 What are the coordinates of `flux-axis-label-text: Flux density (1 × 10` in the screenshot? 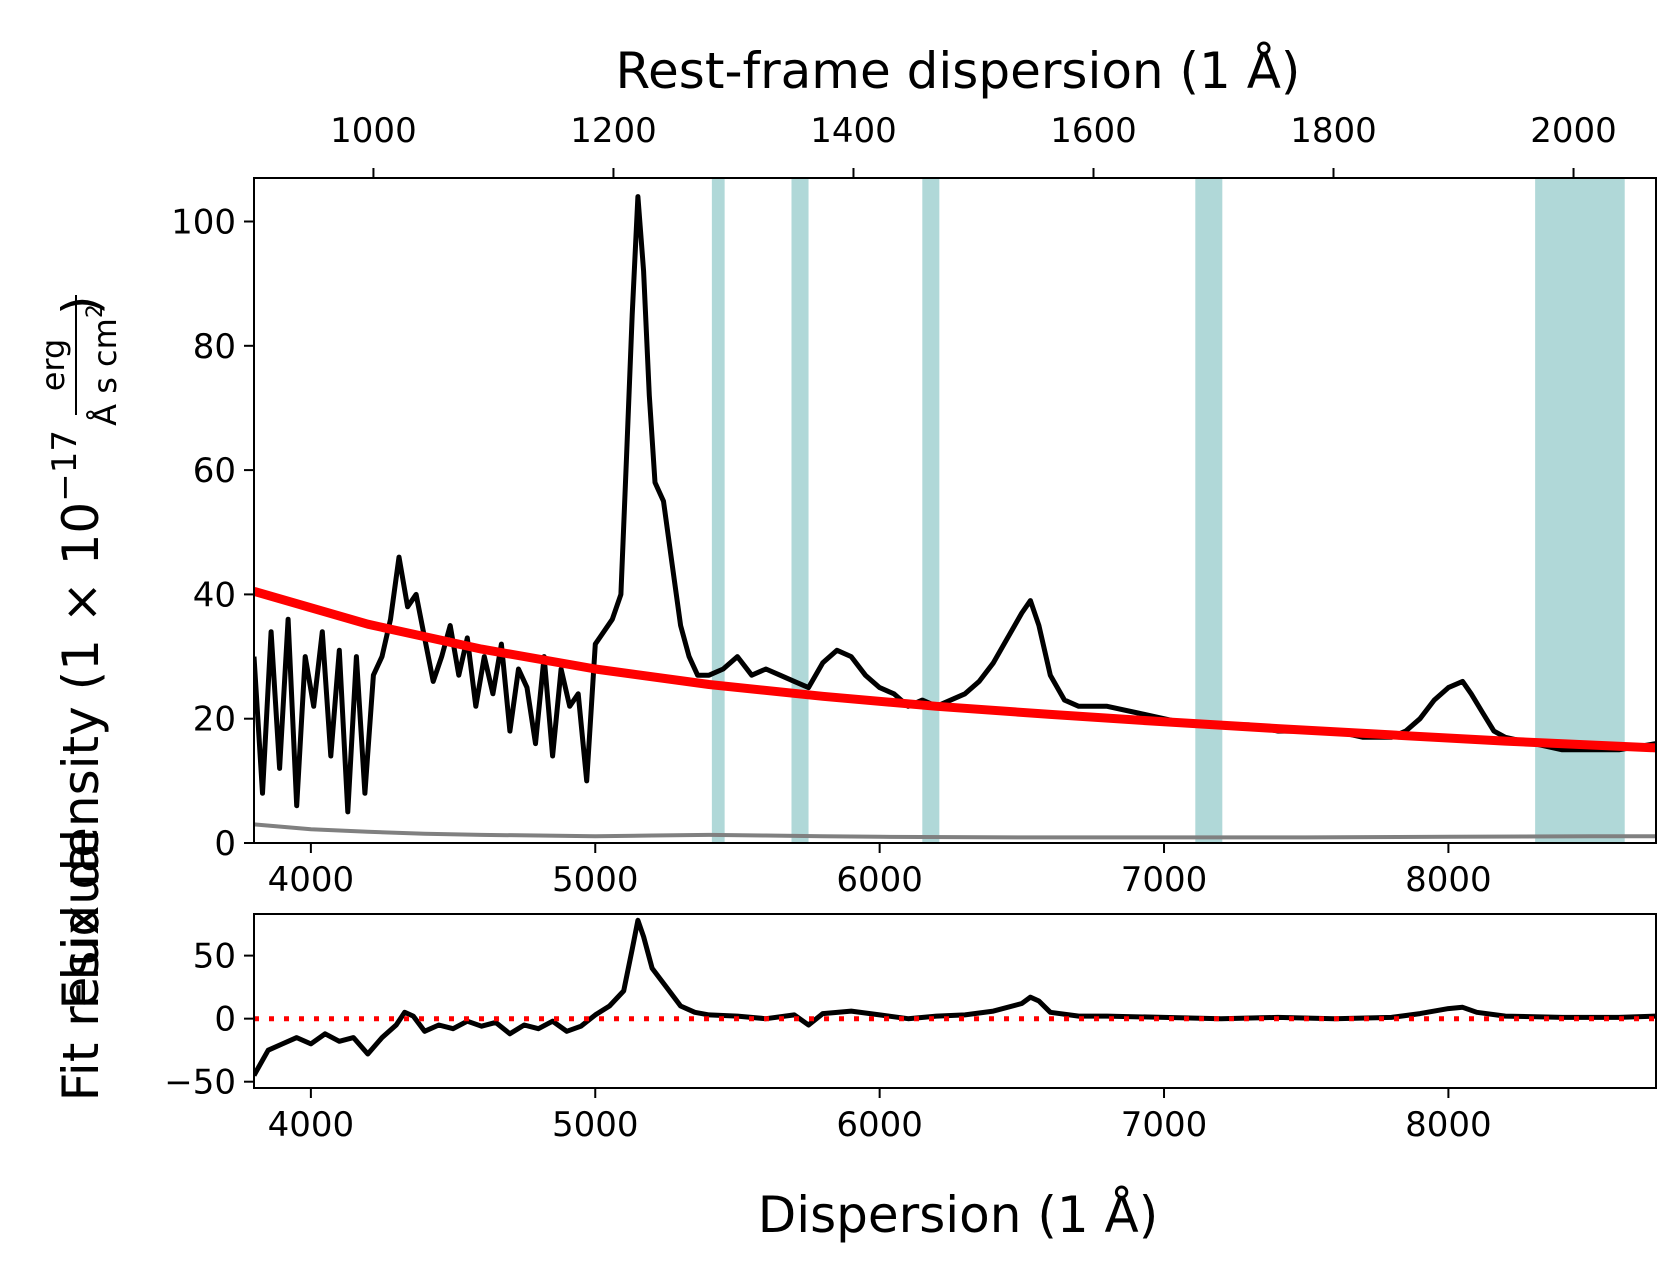 It's located at (81, 756).